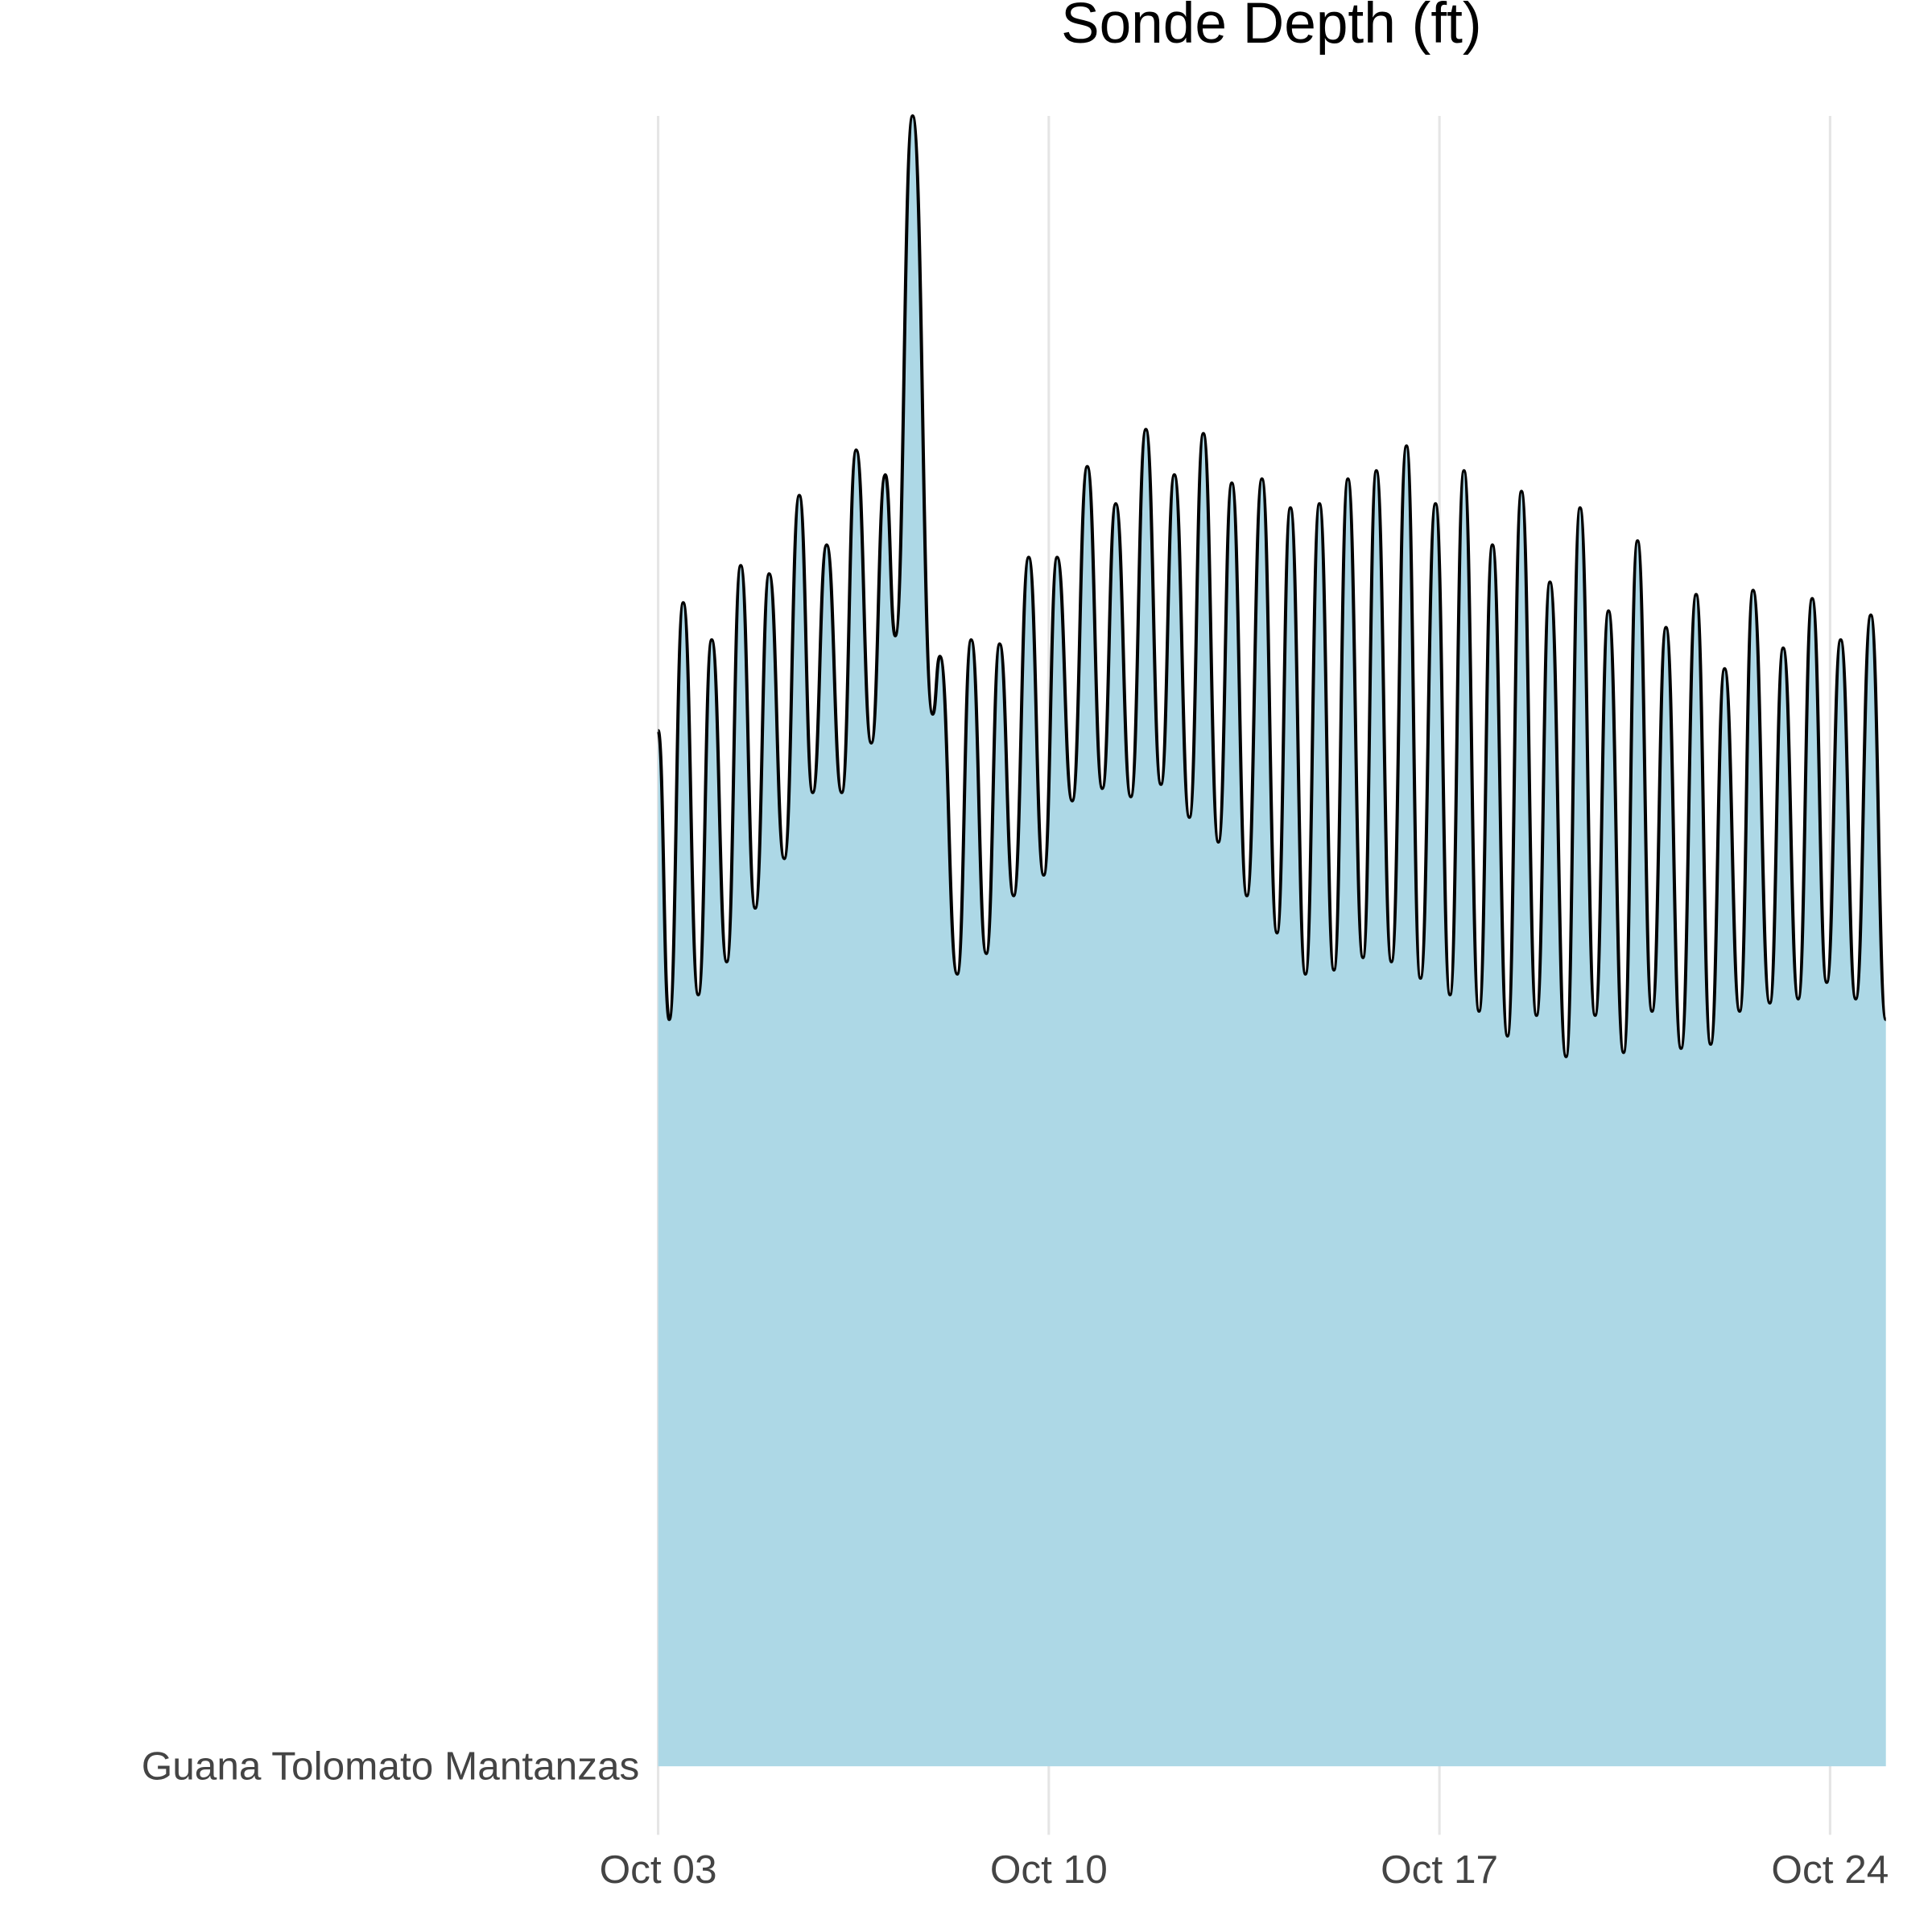 Image resolution: width=1932 pixels, height=1932 pixels. I want to click on x-tick-label: Oct 17, so click(1439, 1869).